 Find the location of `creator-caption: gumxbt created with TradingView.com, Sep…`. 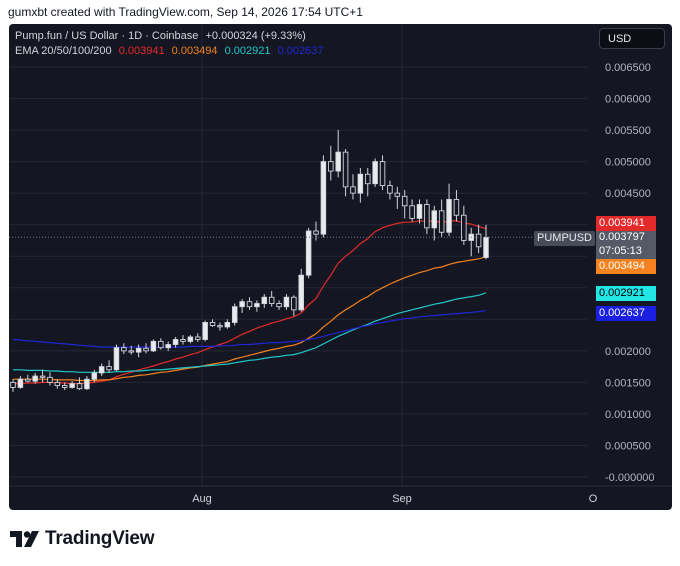

creator-caption: gumxbt created with TradingView.com, Sep… is located at coordinates (185, 12).